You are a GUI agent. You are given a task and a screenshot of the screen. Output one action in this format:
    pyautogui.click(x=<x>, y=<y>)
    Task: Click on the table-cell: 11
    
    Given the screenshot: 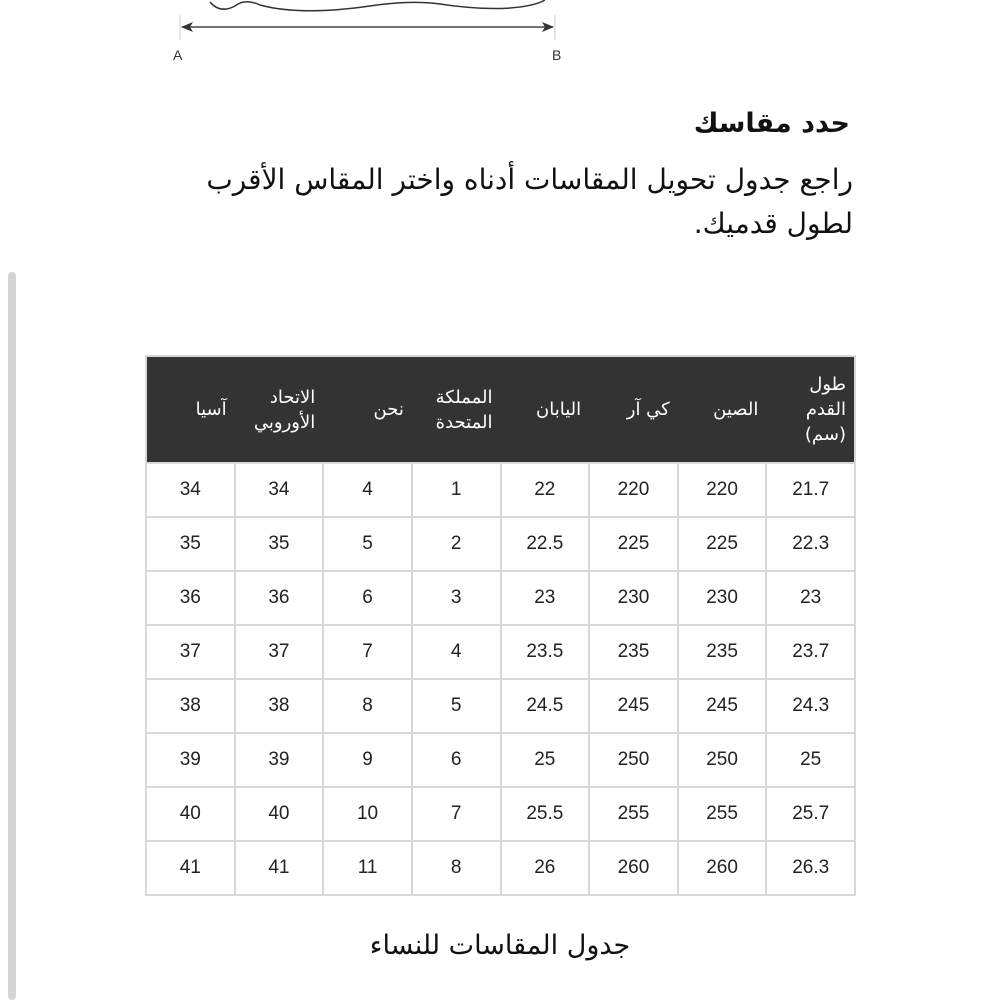 What is the action you would take?
    pyautogui.click(x=367, y=868)
    